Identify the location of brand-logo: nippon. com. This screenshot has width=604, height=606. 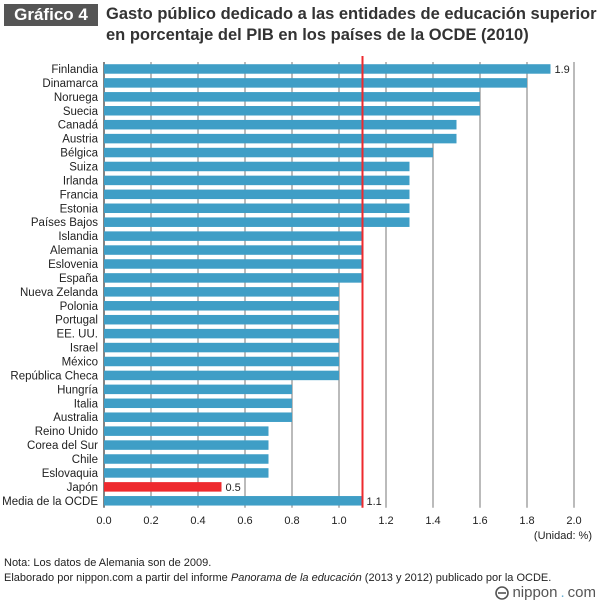
(545, 592).